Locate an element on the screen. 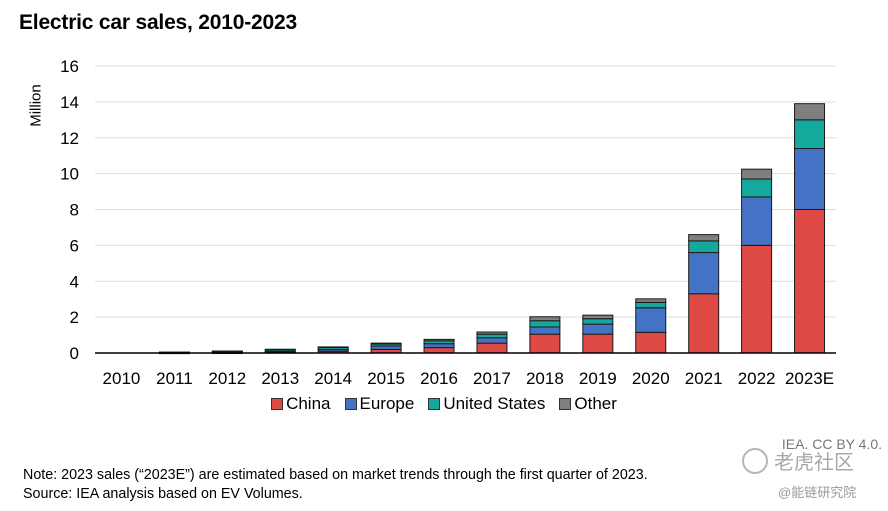  x-tick-label: 2019 is located at coordinates (598, 378).